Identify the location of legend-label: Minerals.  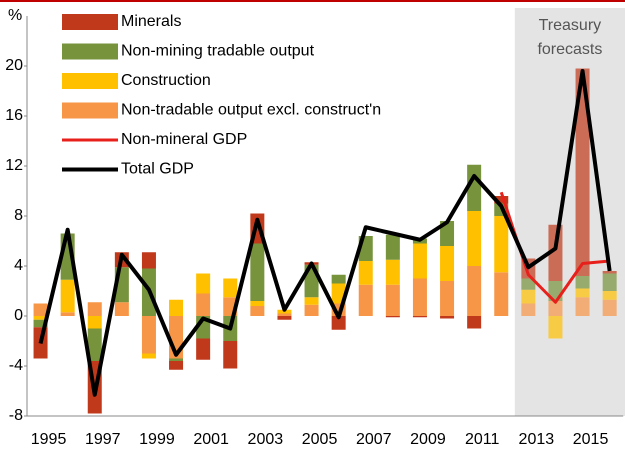
(151, 21).